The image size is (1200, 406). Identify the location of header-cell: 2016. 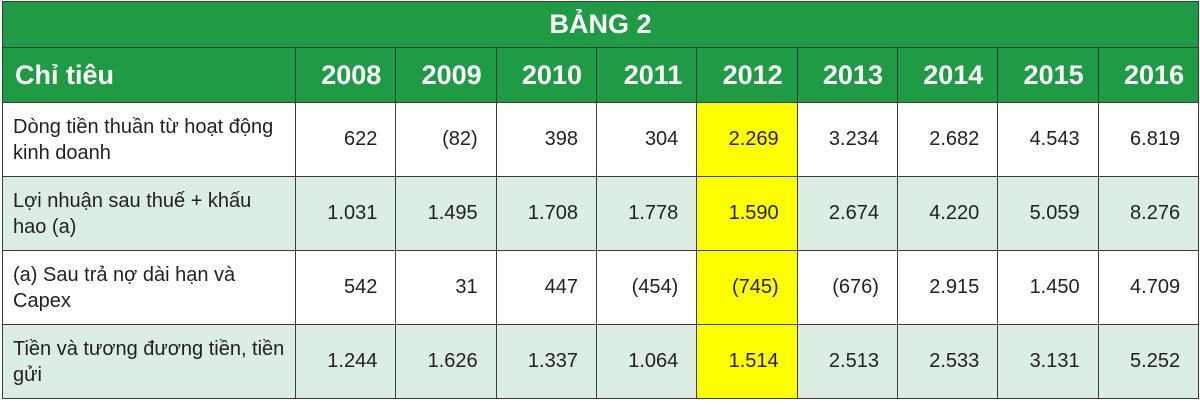
(1148, 75).